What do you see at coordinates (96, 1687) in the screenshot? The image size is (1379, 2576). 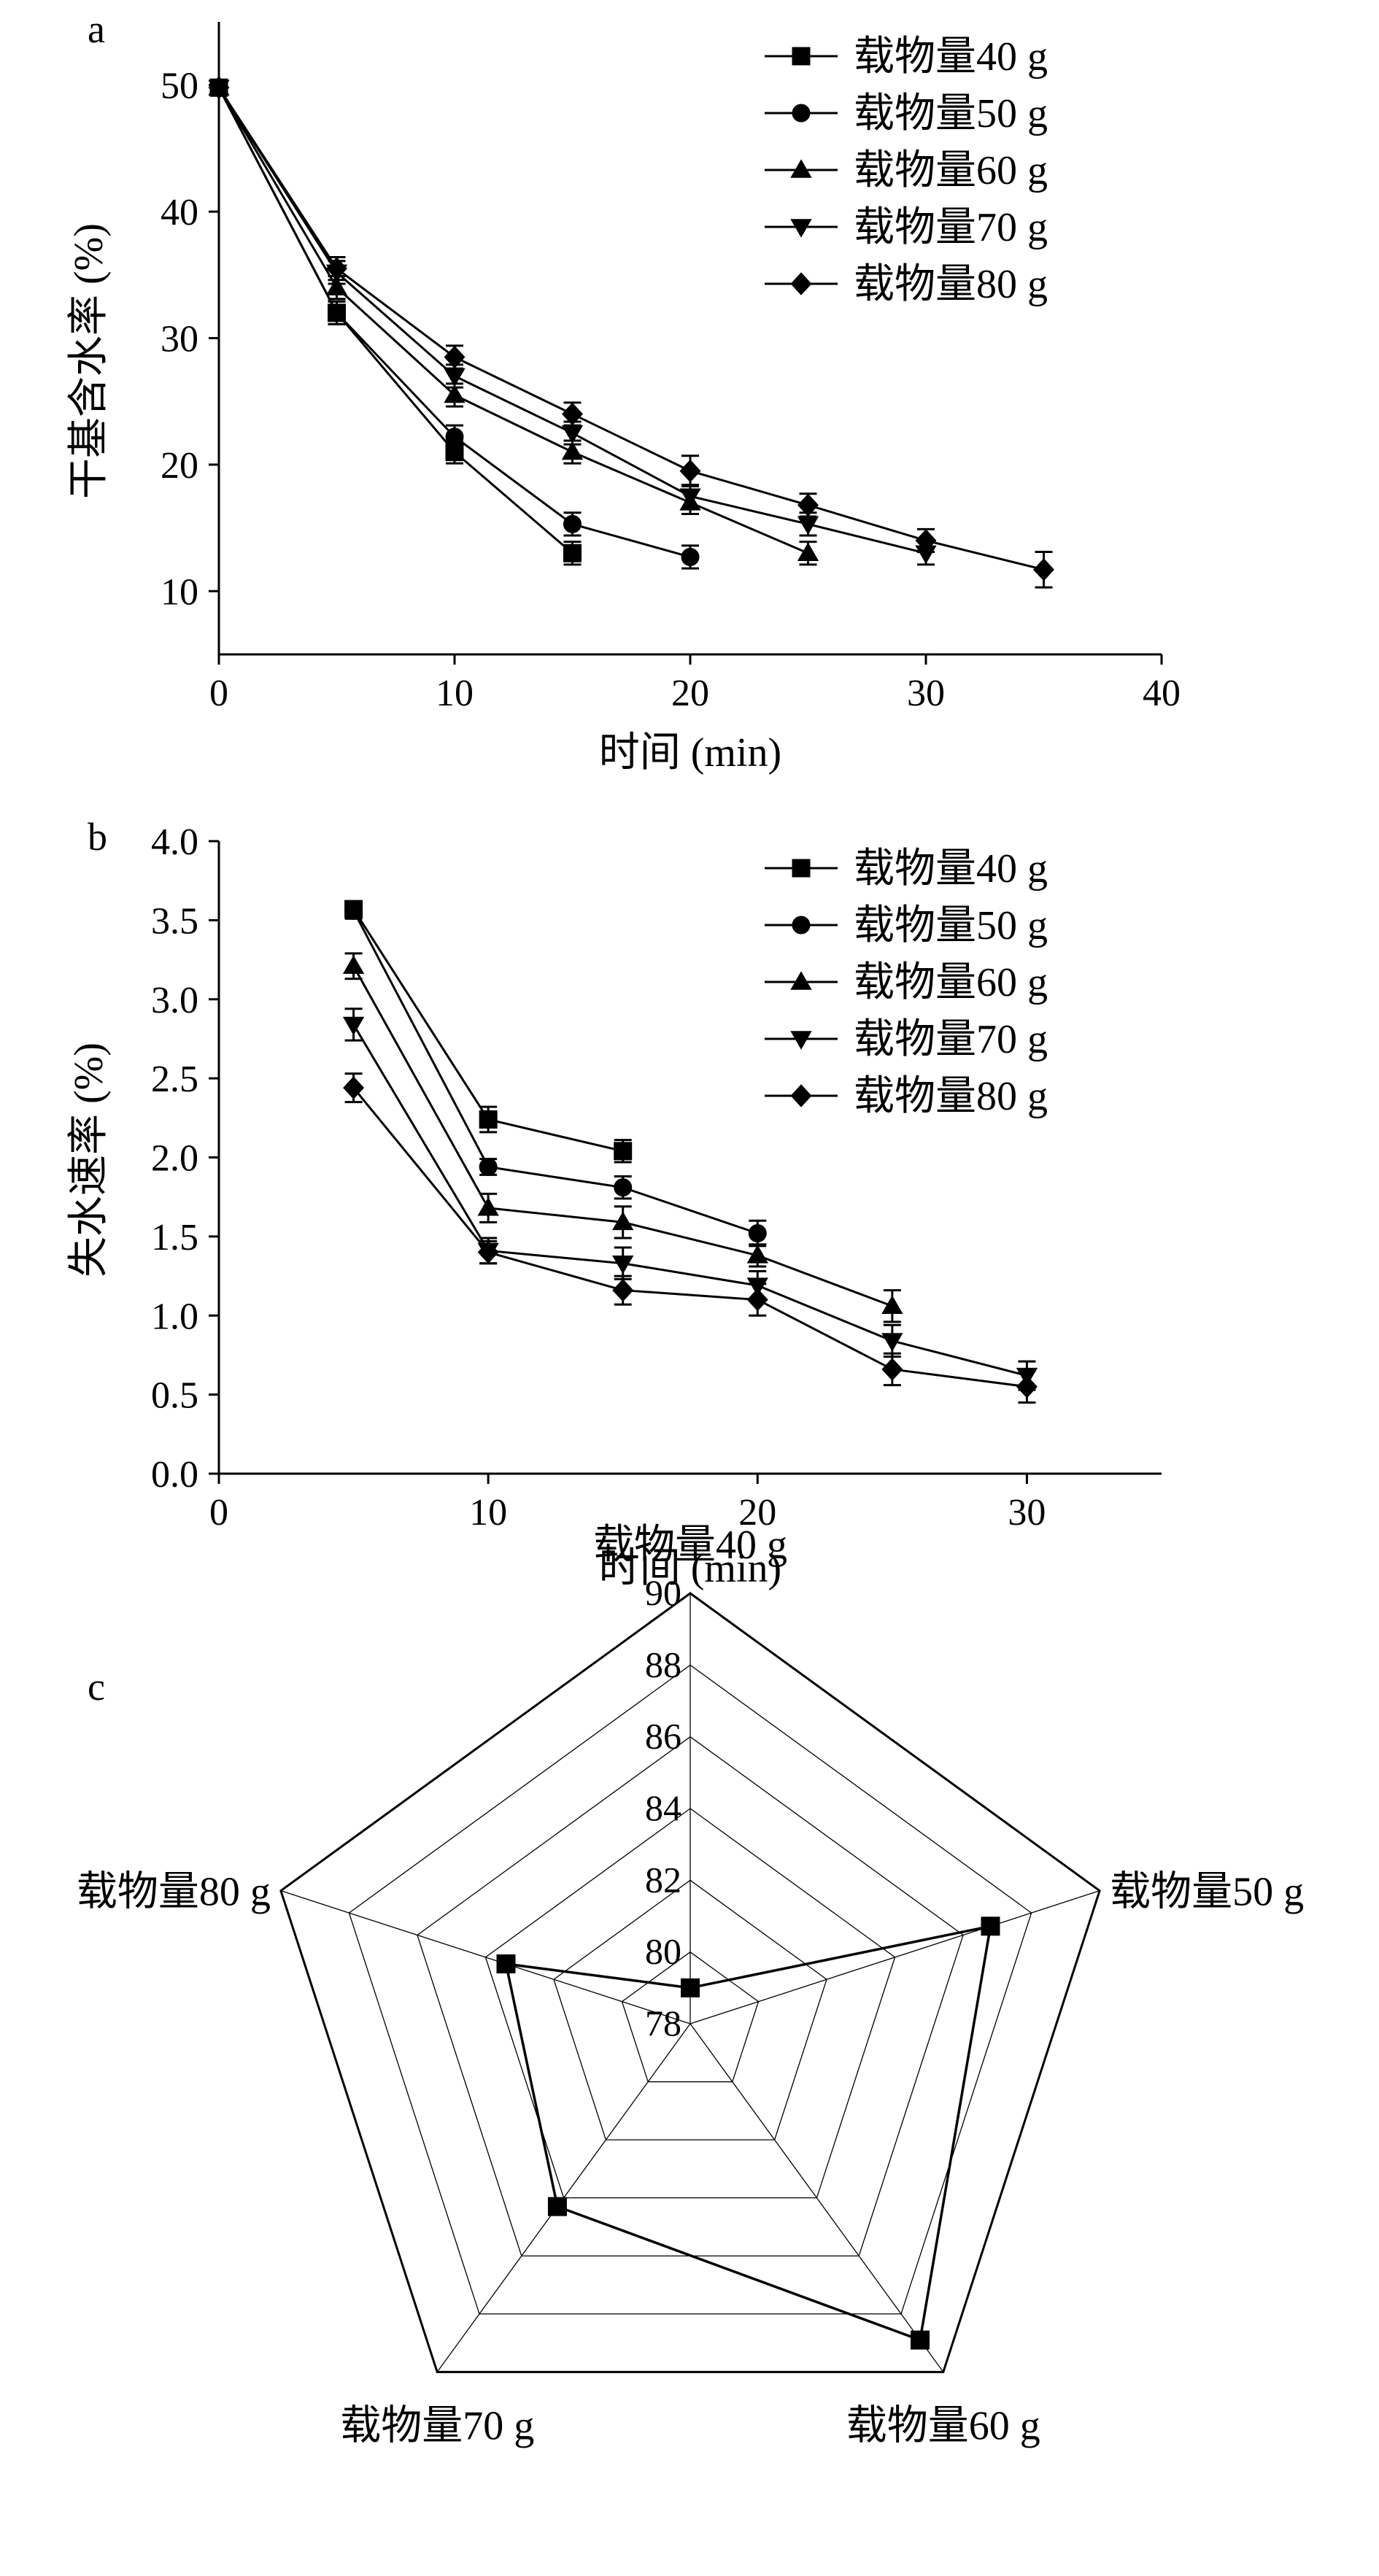 I see `panel-c-letter: c` at bounding box center [96, 1687].